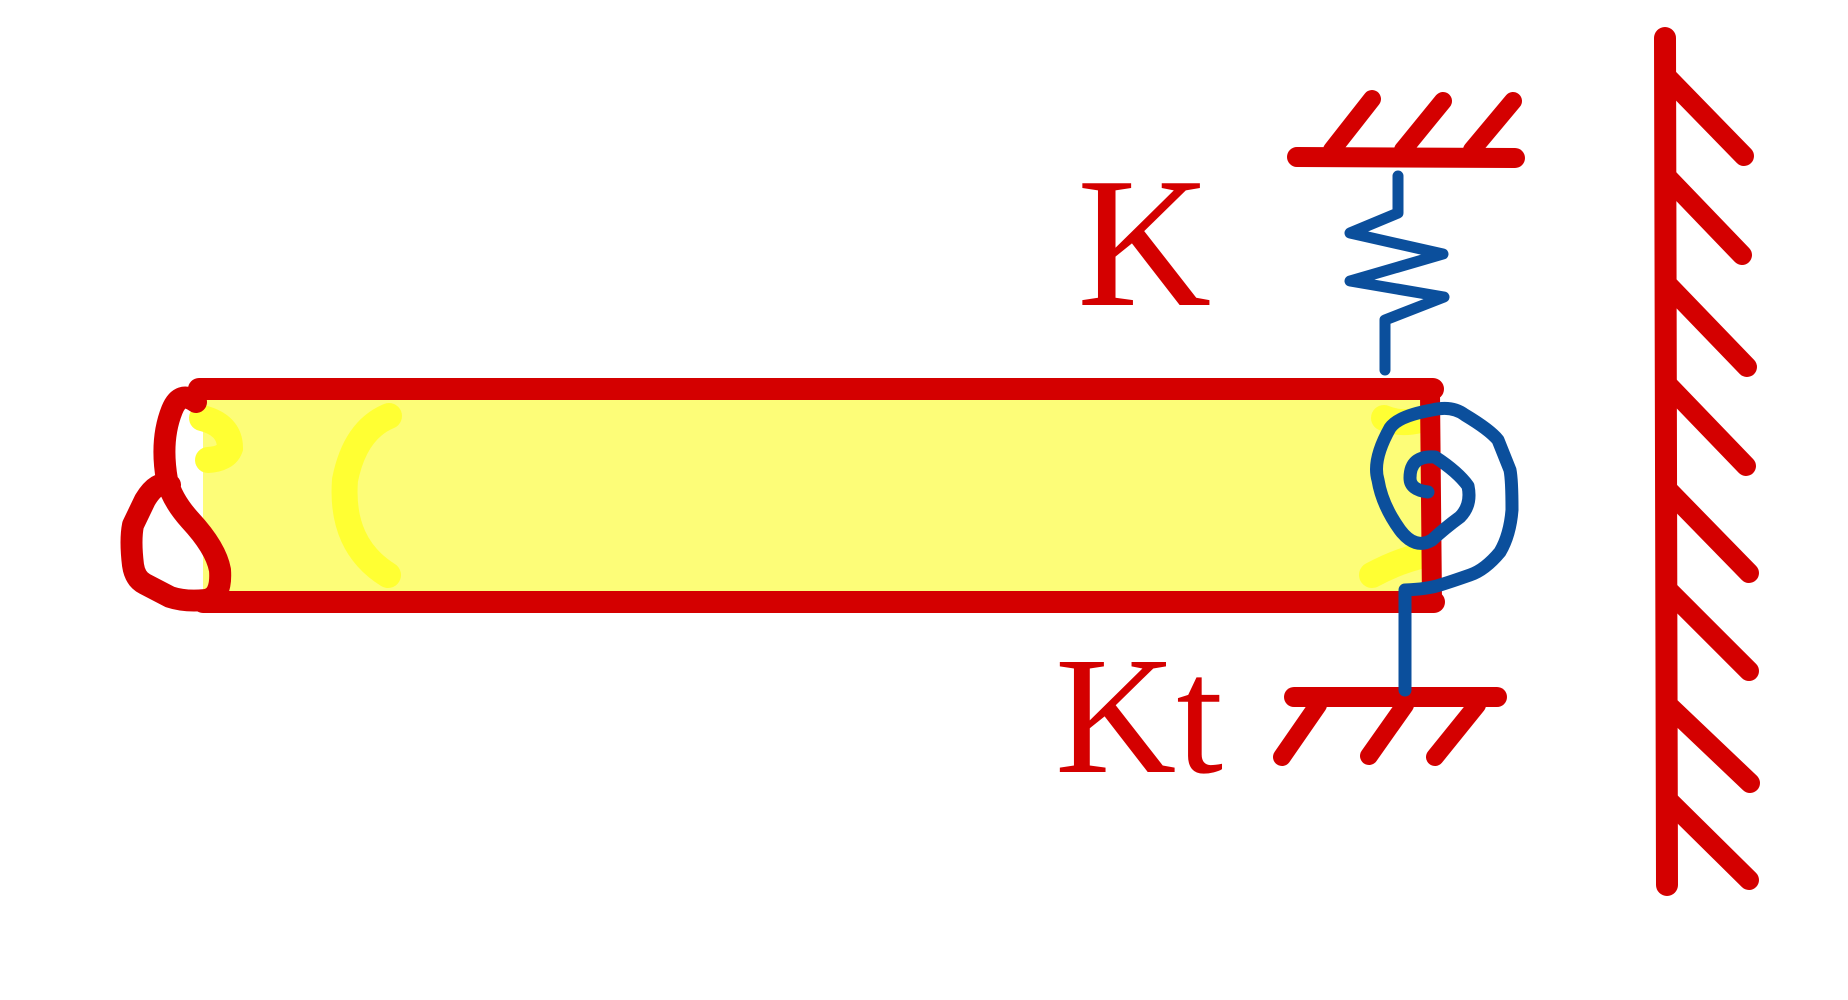 This screenshot has height=1000, width=1848. I want to click on beam-body, so click(814, 501).